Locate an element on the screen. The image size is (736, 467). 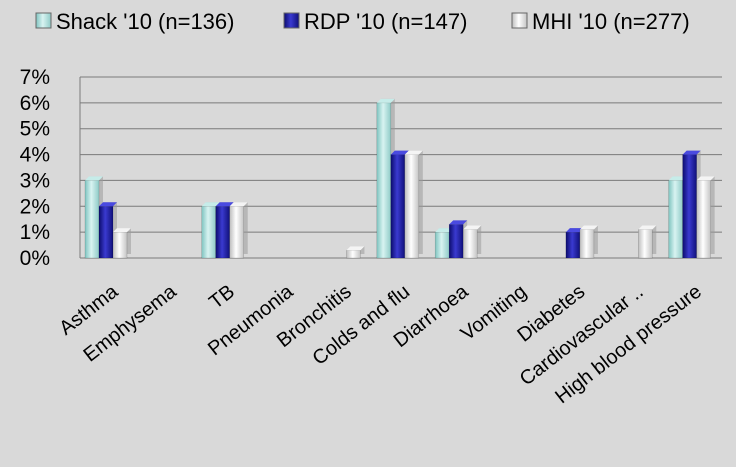
y-tick-label: 1% is located at coordinates (35, 232).